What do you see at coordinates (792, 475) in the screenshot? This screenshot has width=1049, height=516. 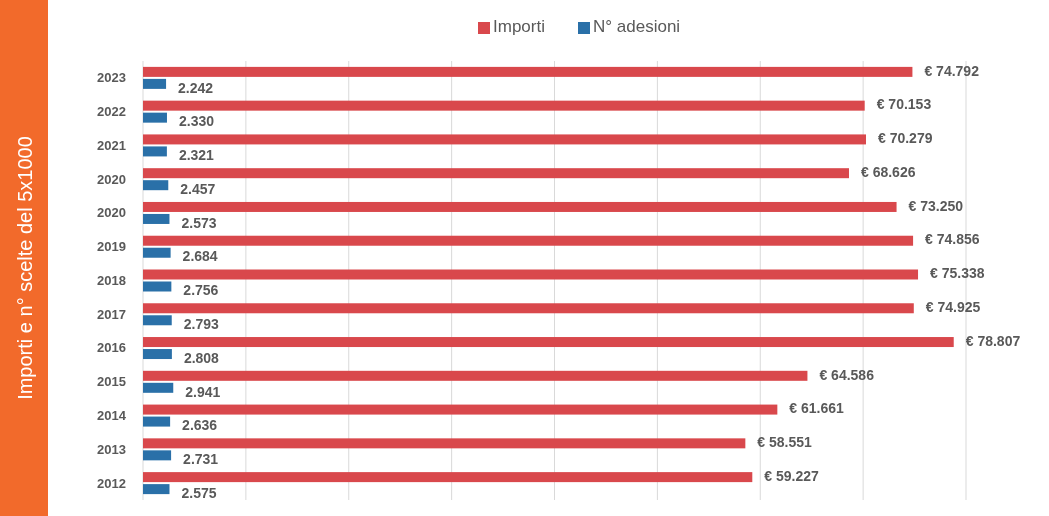 I see `data-label: € 59.227` at bounding box center [792, 475].